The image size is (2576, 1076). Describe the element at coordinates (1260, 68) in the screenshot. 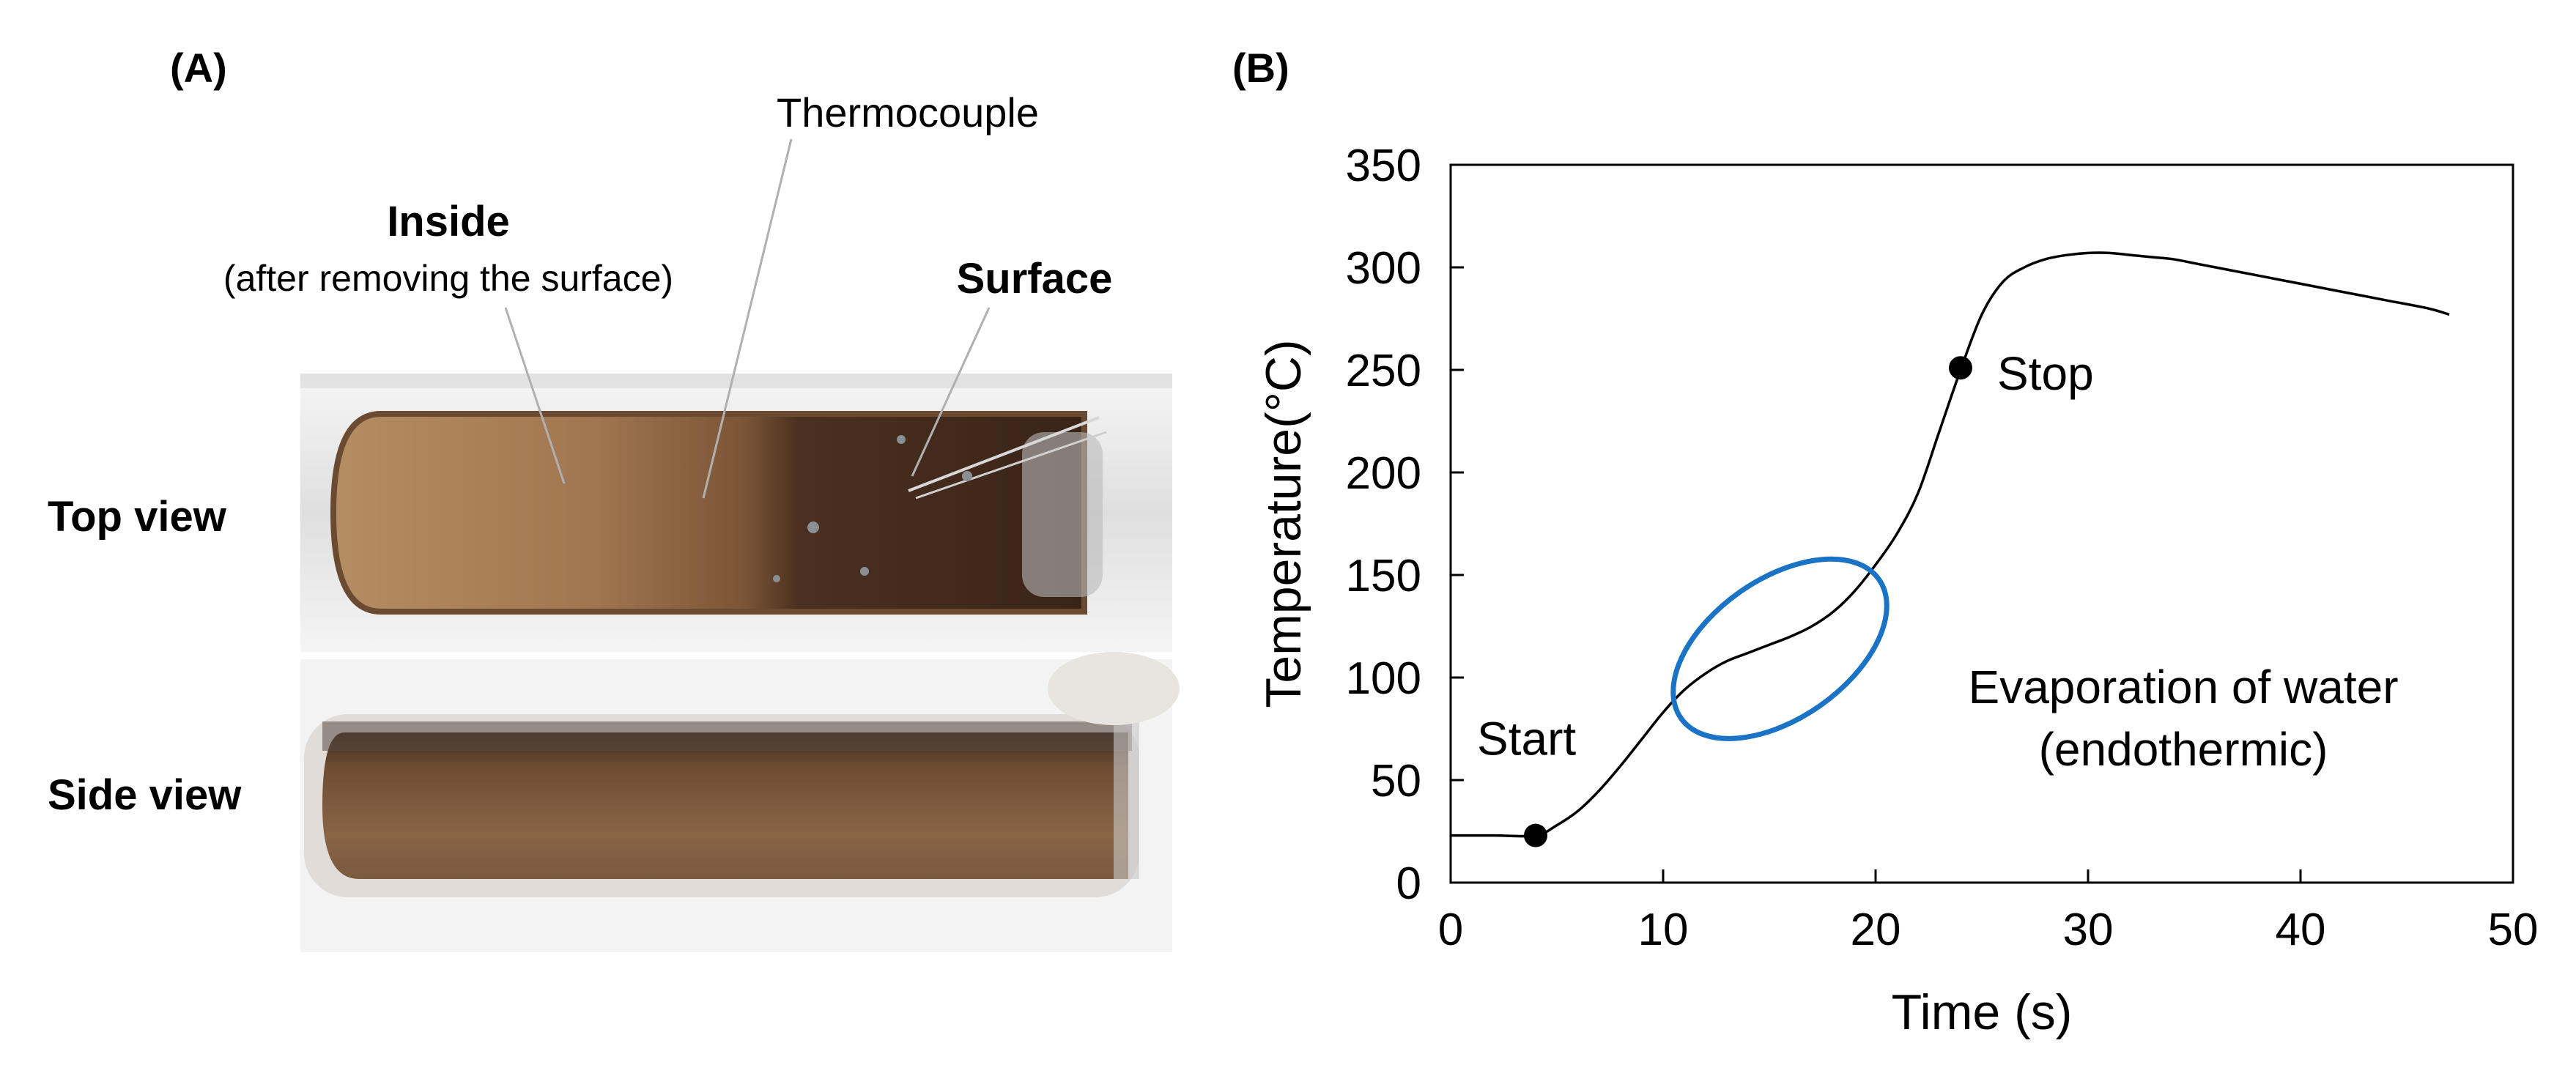

I see `panel-b-label: (B)` at that location.